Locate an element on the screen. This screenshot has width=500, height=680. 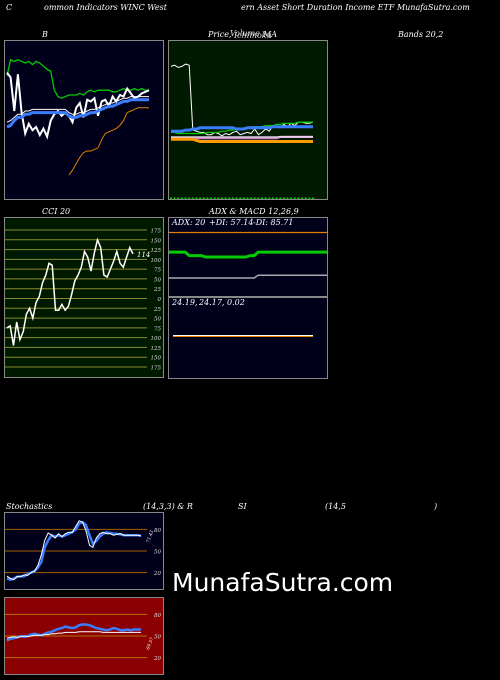
rsi-chart: 80 50 20 69.57 is located at coordinates (83, 637).